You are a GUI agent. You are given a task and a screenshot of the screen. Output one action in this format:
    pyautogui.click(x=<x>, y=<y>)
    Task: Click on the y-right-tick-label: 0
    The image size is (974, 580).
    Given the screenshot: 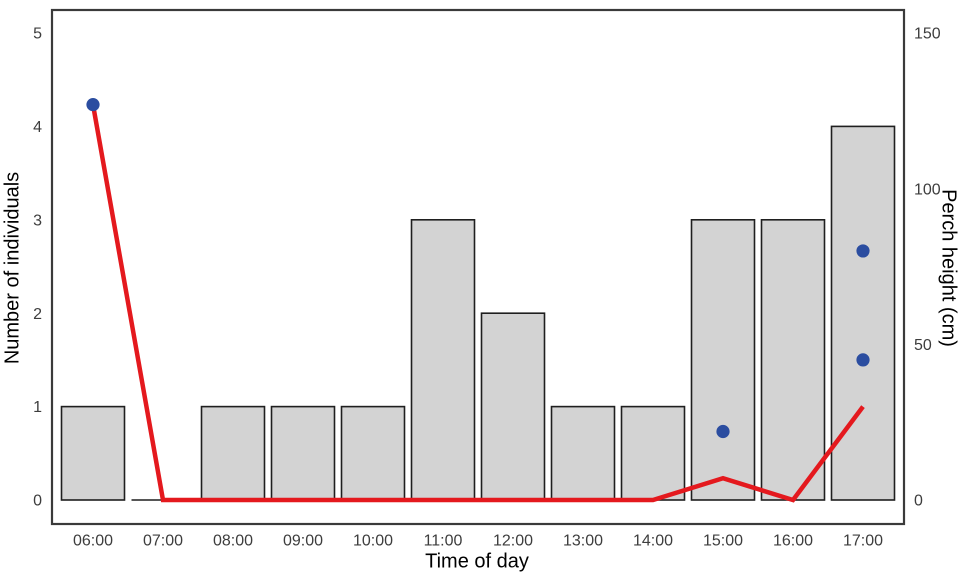 What is the action you would take?
    pyautogui.click(x=918, y=501)
    